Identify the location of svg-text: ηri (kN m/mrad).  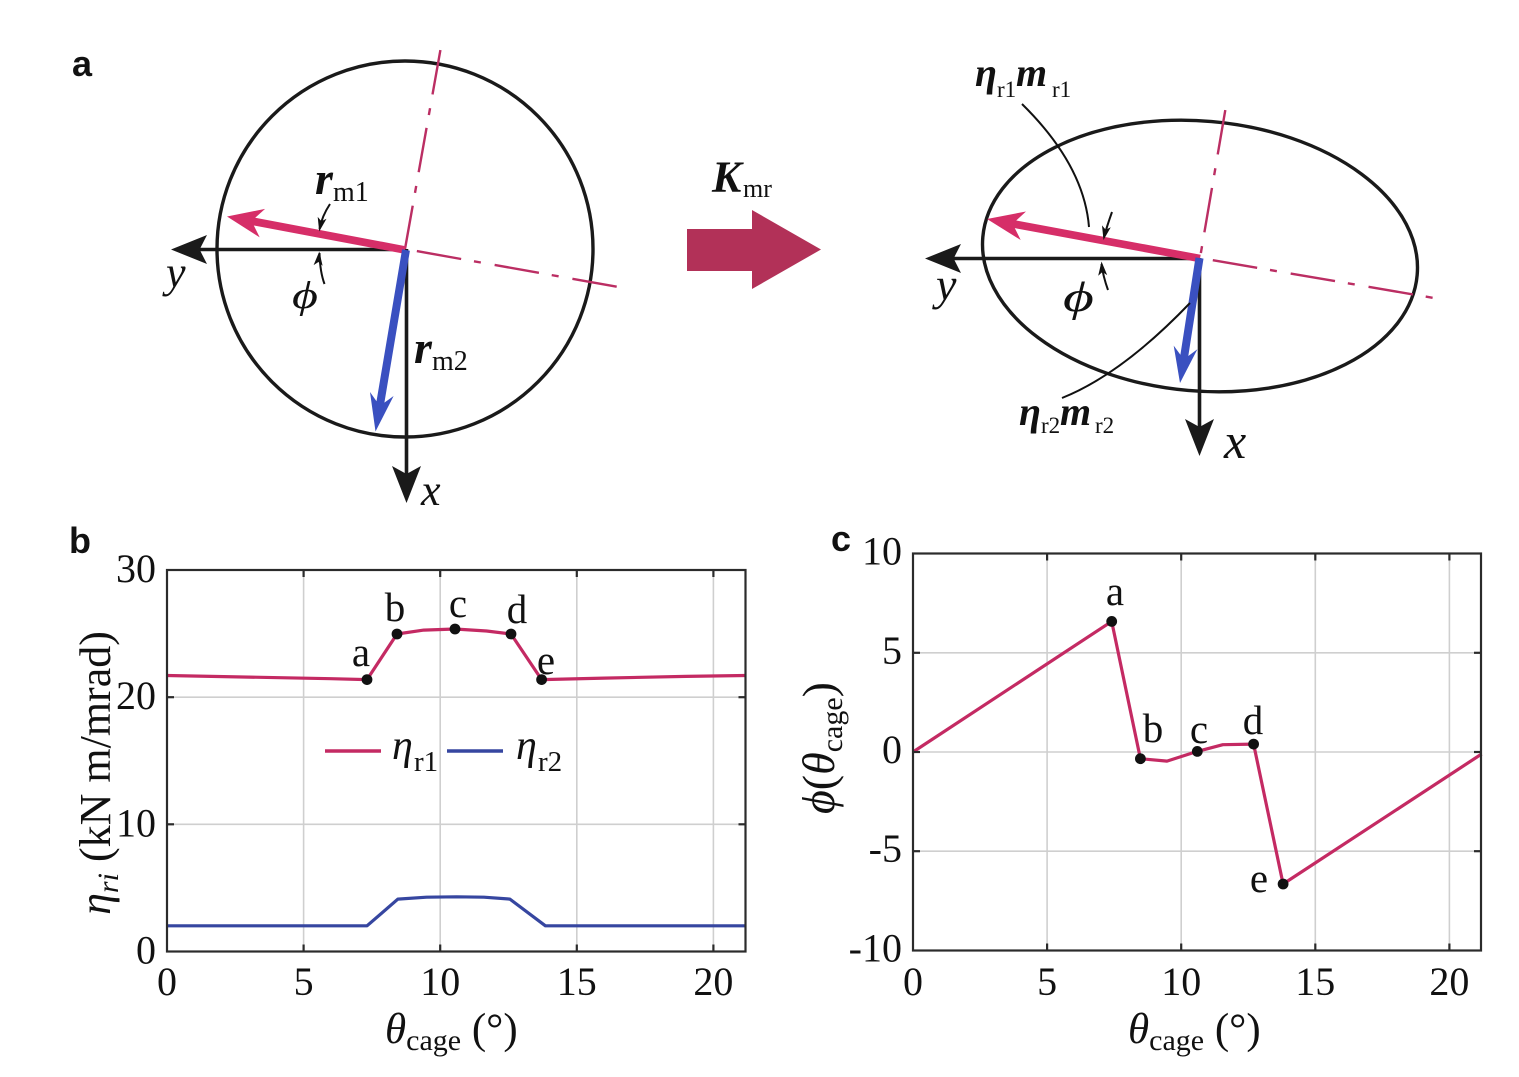
(98, 773).